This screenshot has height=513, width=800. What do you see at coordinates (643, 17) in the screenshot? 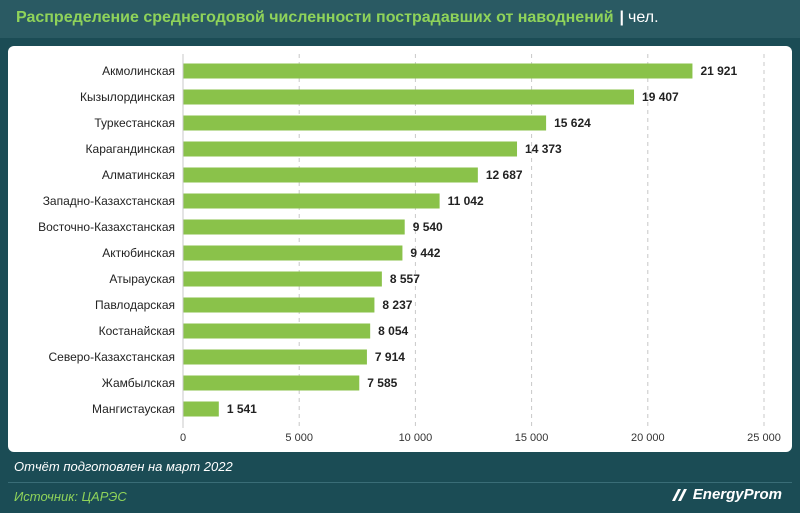
I see `unit-label: чел.` at bounding box center [643, 17].